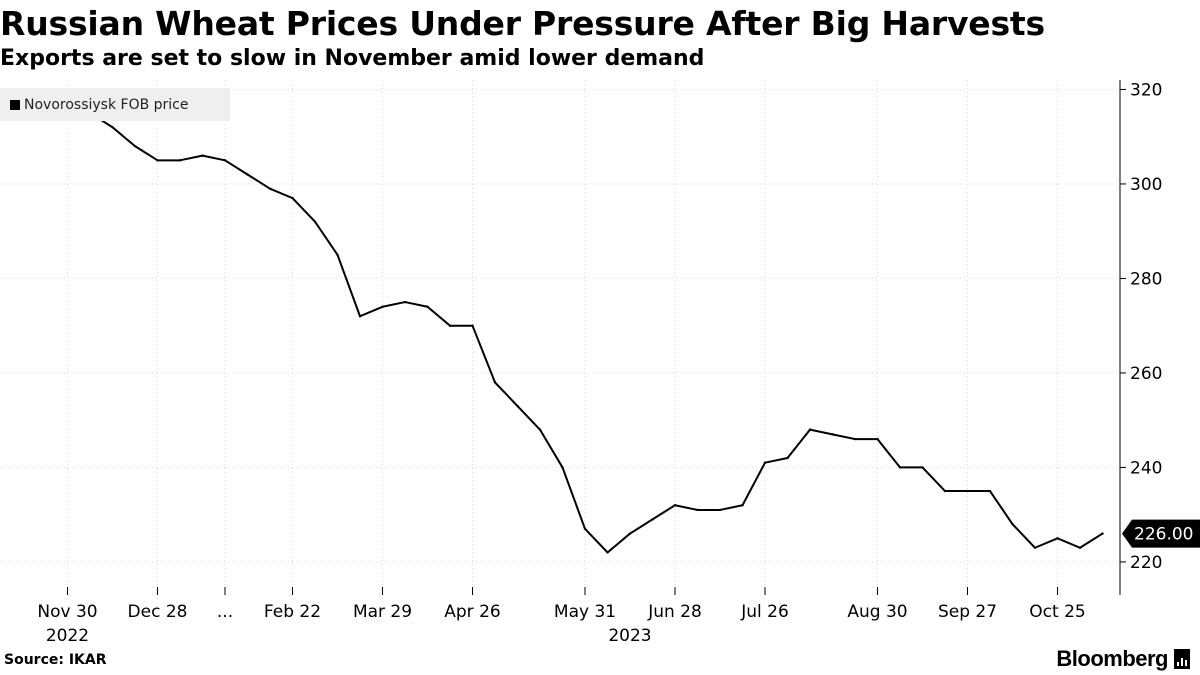 This screenshot has width=1200, height=675. I want to click on x-year-label: 2022, so click(67, 636).